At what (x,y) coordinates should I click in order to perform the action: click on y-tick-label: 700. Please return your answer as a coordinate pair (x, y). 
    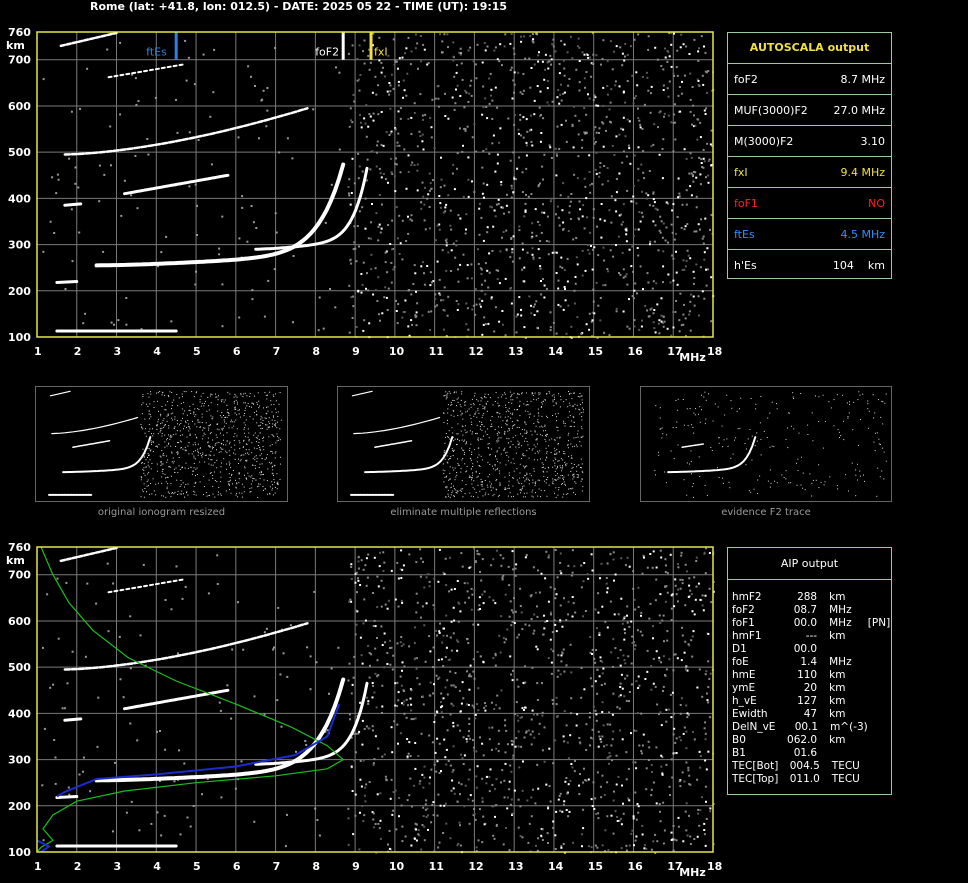
    Looking at the image, I should click on (19, 575).